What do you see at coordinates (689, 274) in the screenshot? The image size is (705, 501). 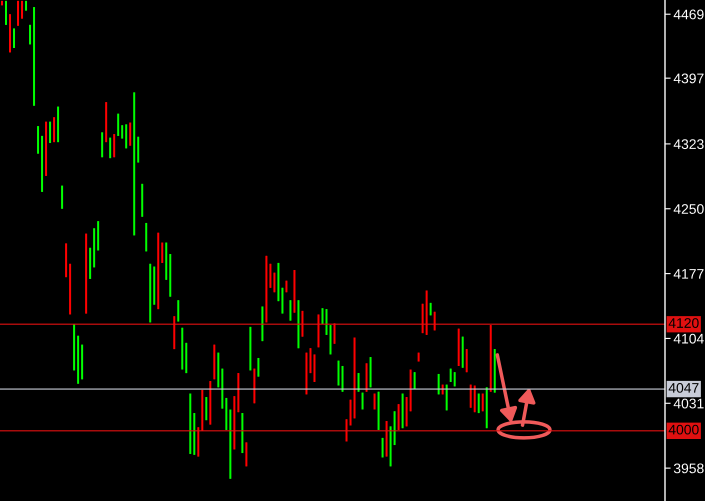 I see `y-tick-label: 4177` at bounding box center [689, 274].